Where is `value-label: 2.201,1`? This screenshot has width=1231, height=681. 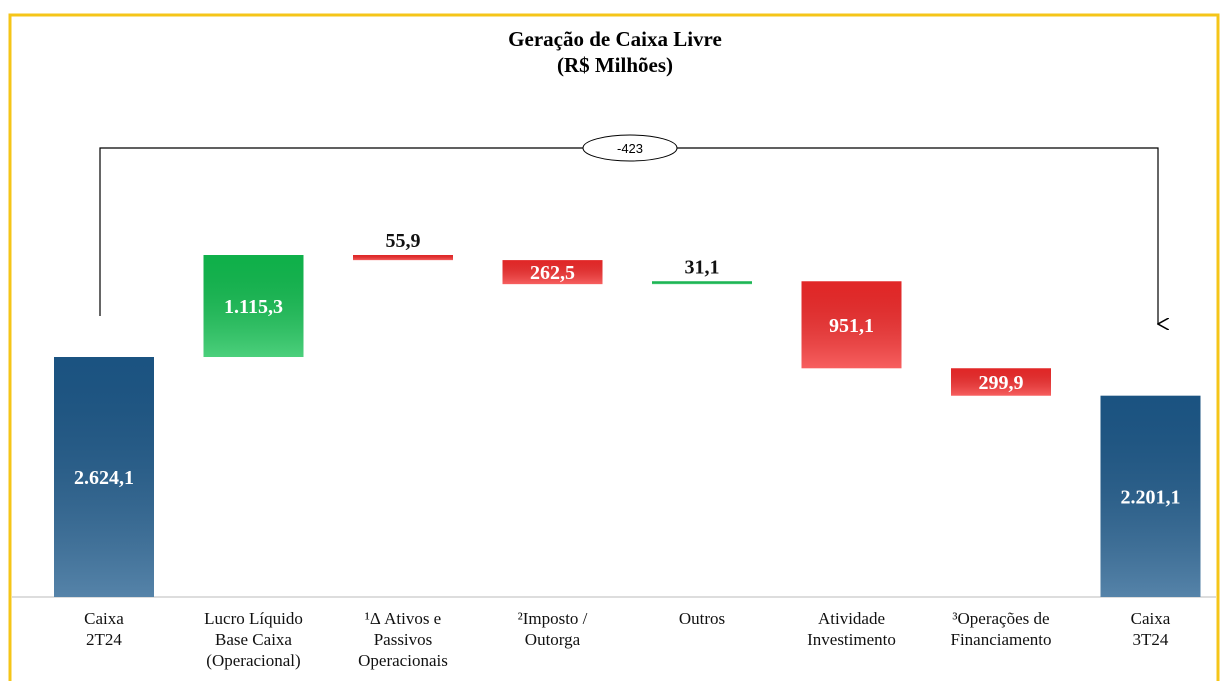
value-label: 2.201,1 is located at coordinates (1151, 497).